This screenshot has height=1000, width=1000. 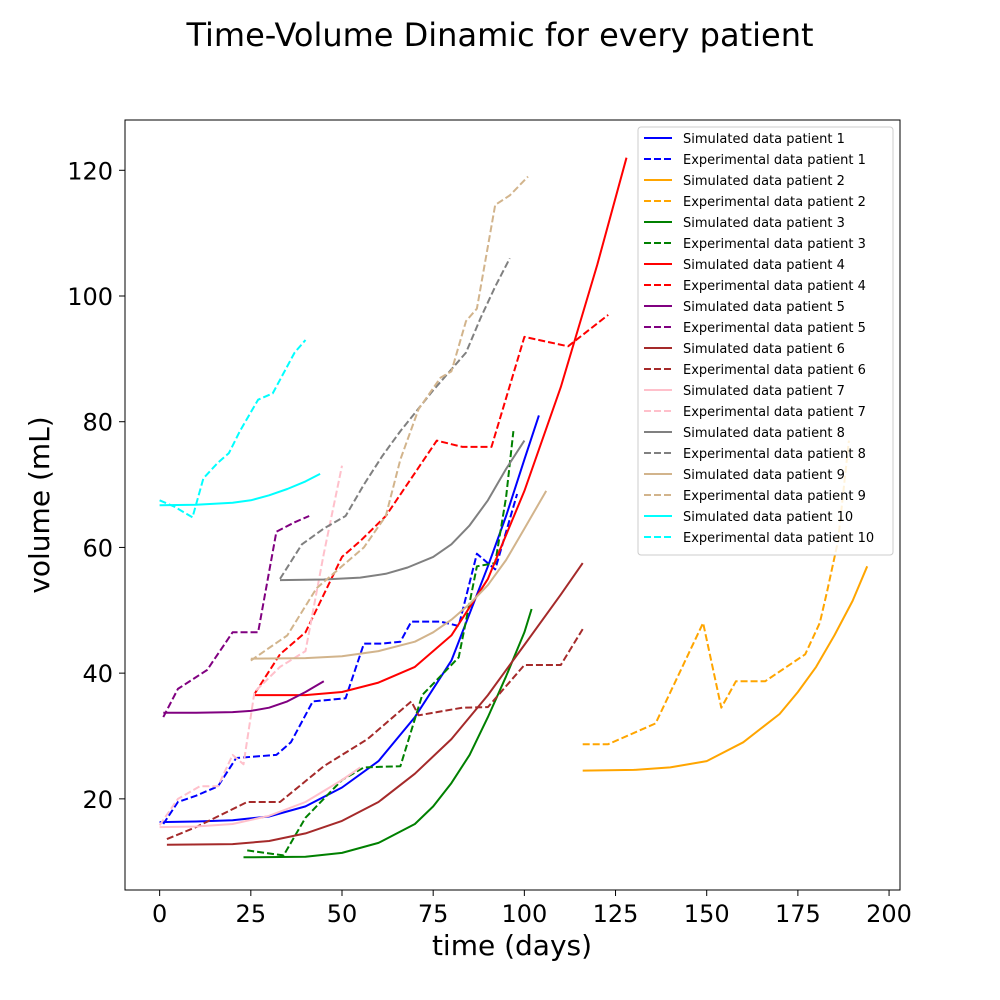 What do you see at coordinates (764, 307) in the screenshot?
I see `legend-label-9: Simulated data patient 5` at bounding box center [764, 307].